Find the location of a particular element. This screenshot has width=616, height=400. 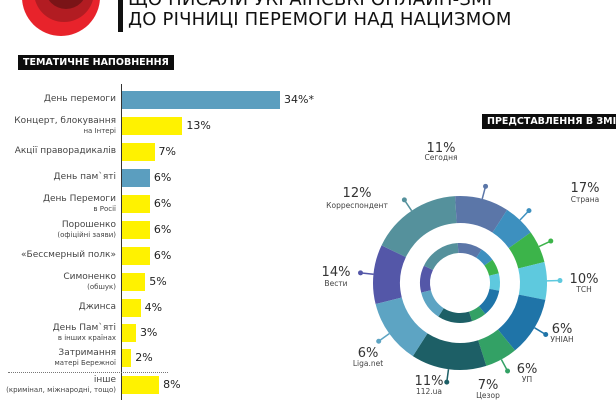

donut-slice-value: 10% is located at coordinates (584, 279).